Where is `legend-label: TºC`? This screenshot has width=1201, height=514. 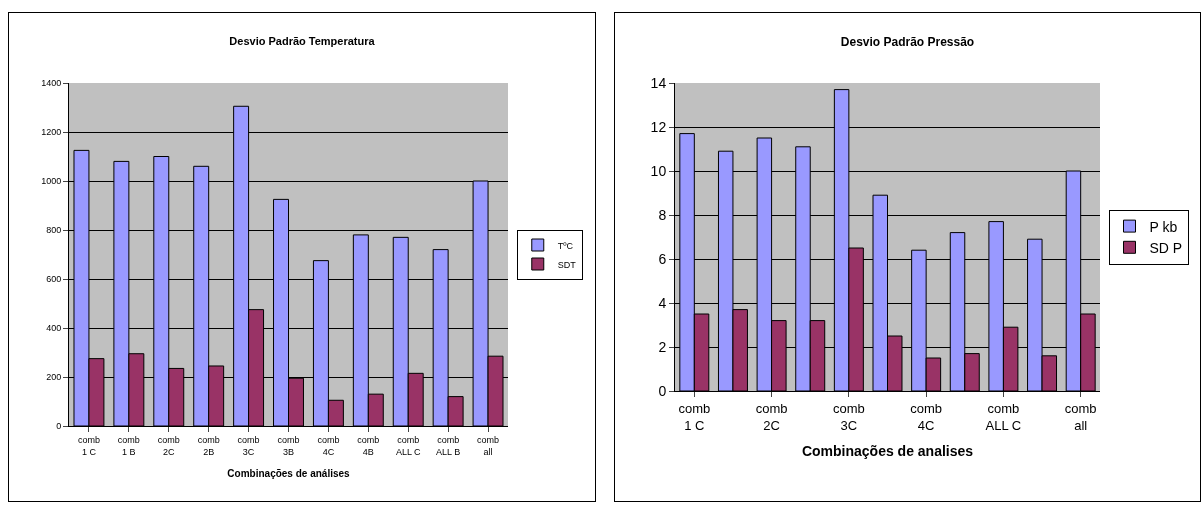
legend-label: TºC is located at coordinates (565, 245).